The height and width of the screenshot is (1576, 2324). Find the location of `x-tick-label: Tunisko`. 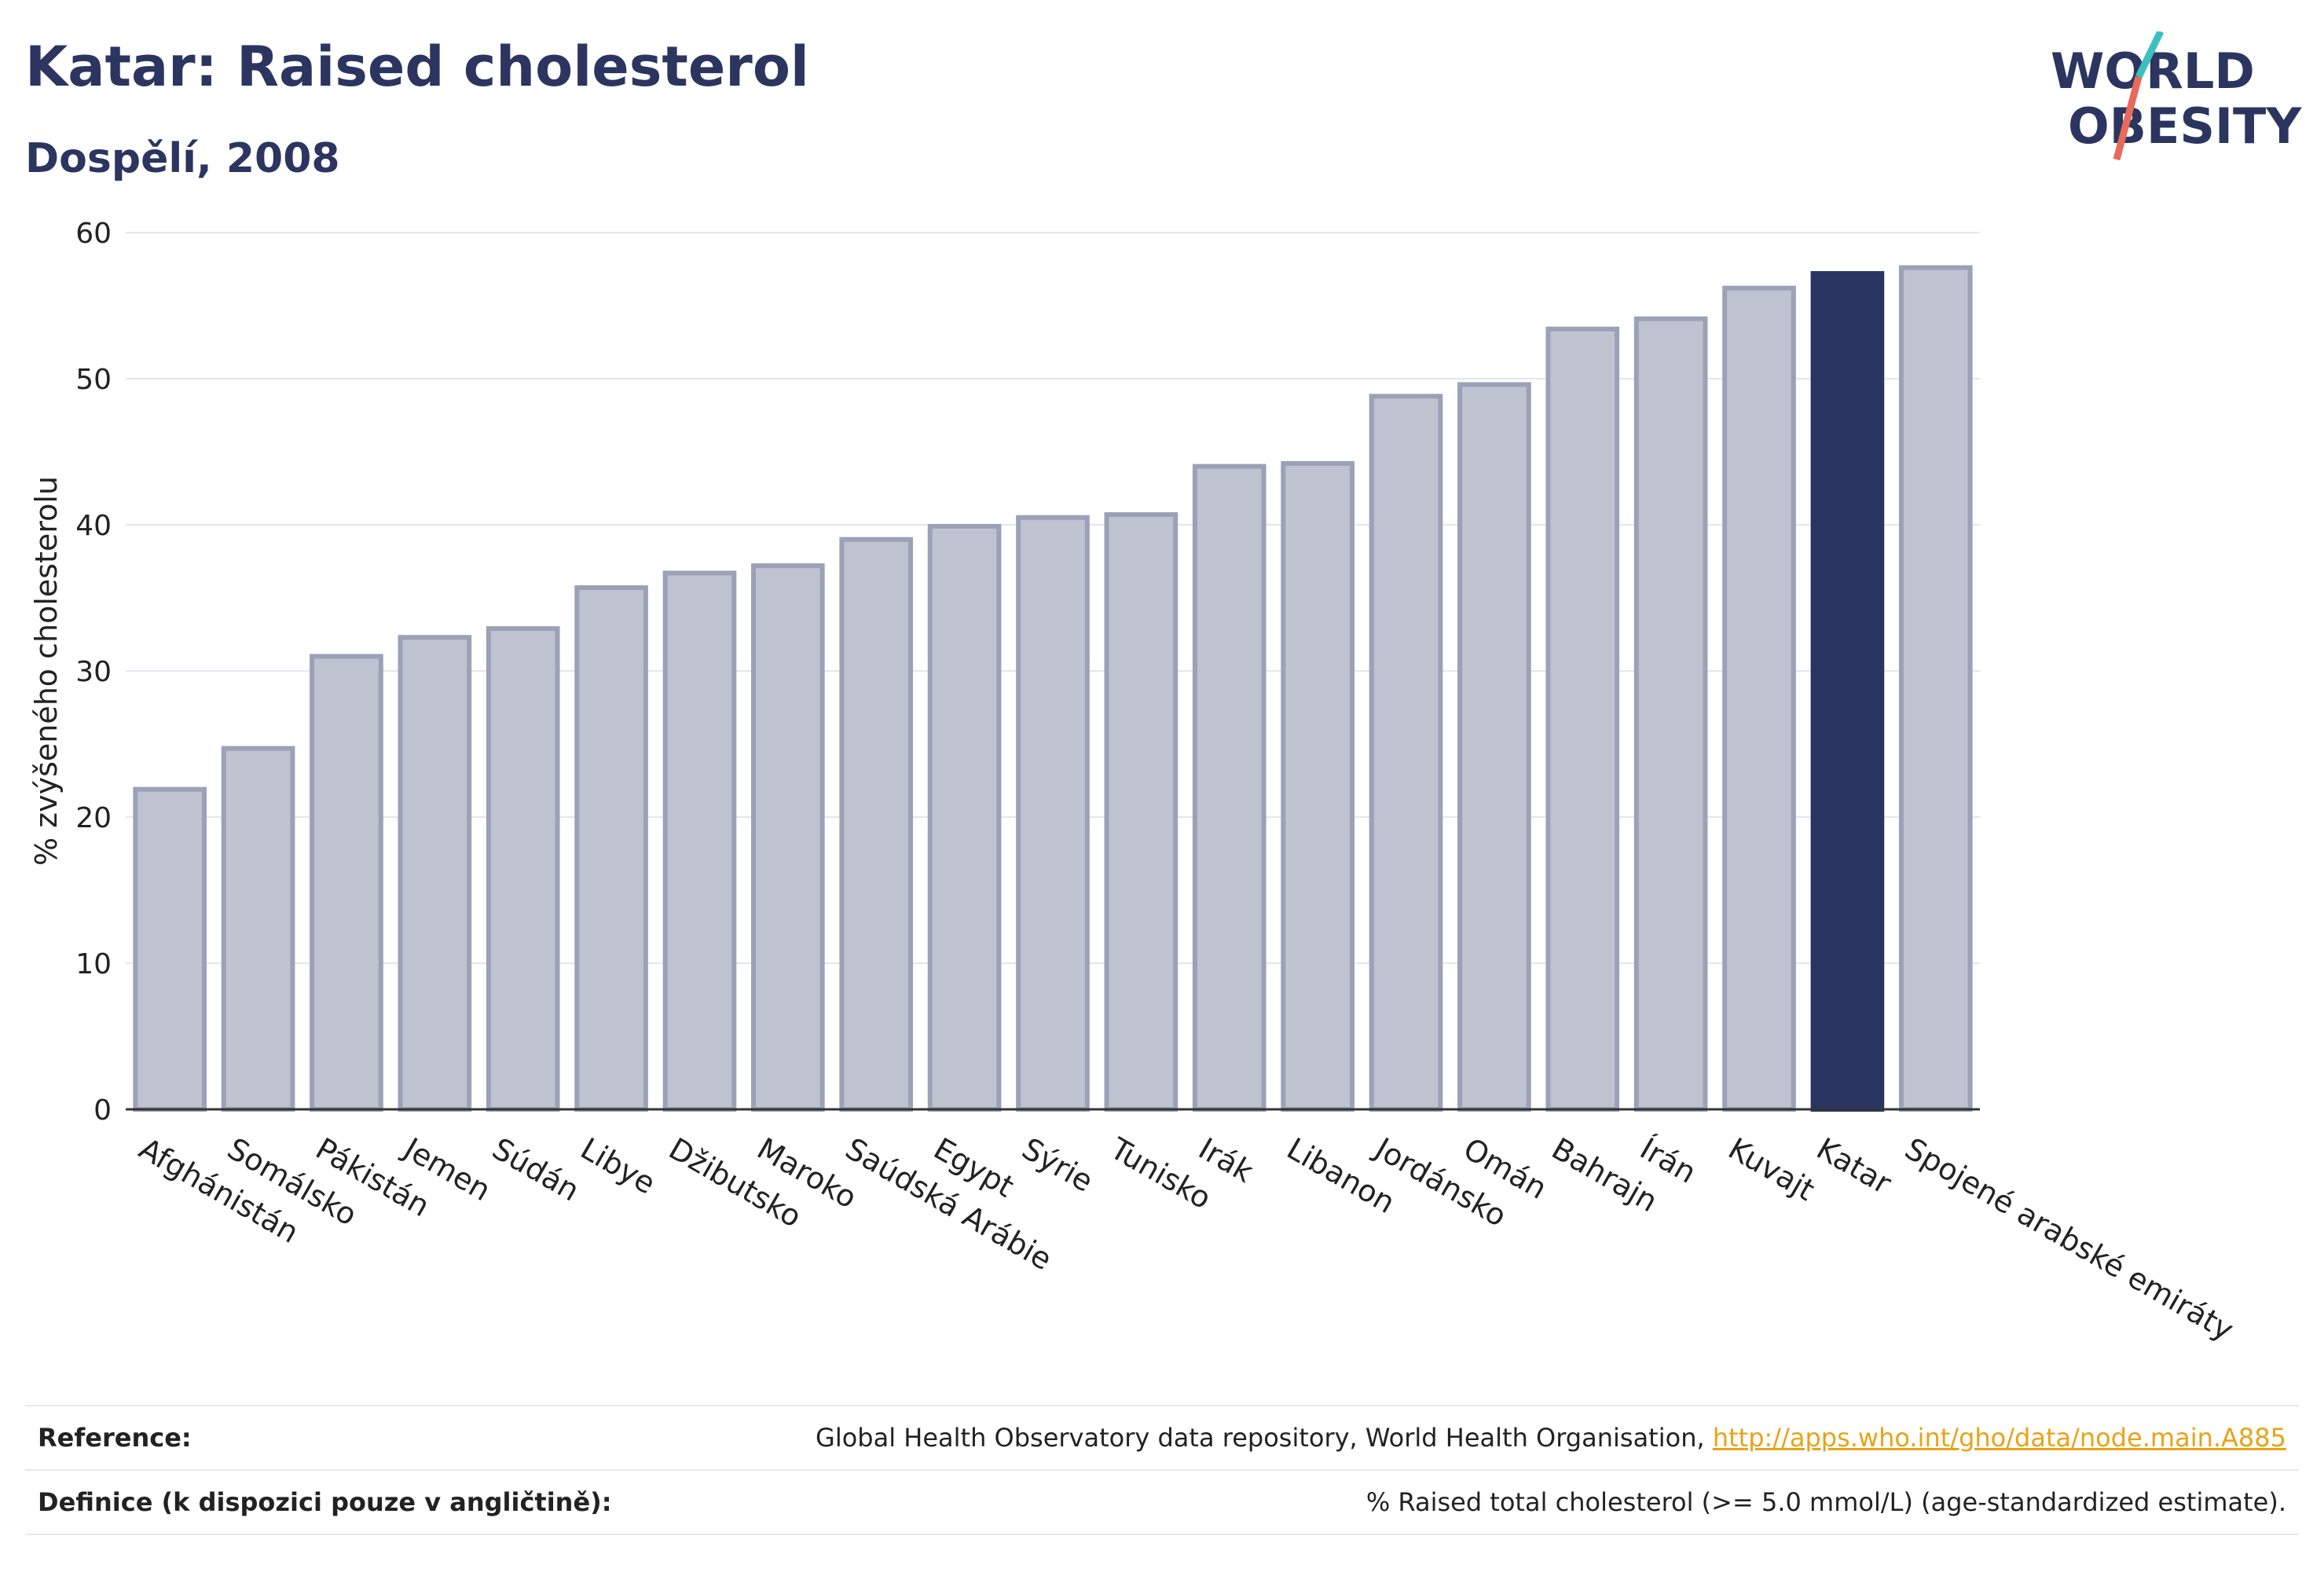

x-tick-label: Tunisko is located at coordinates (1160, 1173).